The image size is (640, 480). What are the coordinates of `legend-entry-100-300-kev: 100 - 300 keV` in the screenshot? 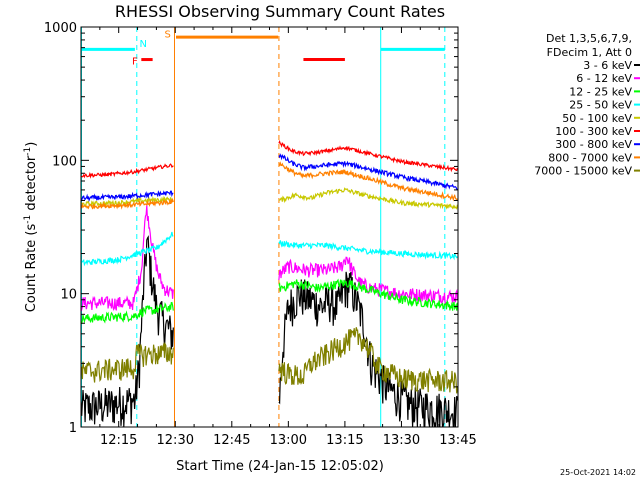 It's located at (593, 131).